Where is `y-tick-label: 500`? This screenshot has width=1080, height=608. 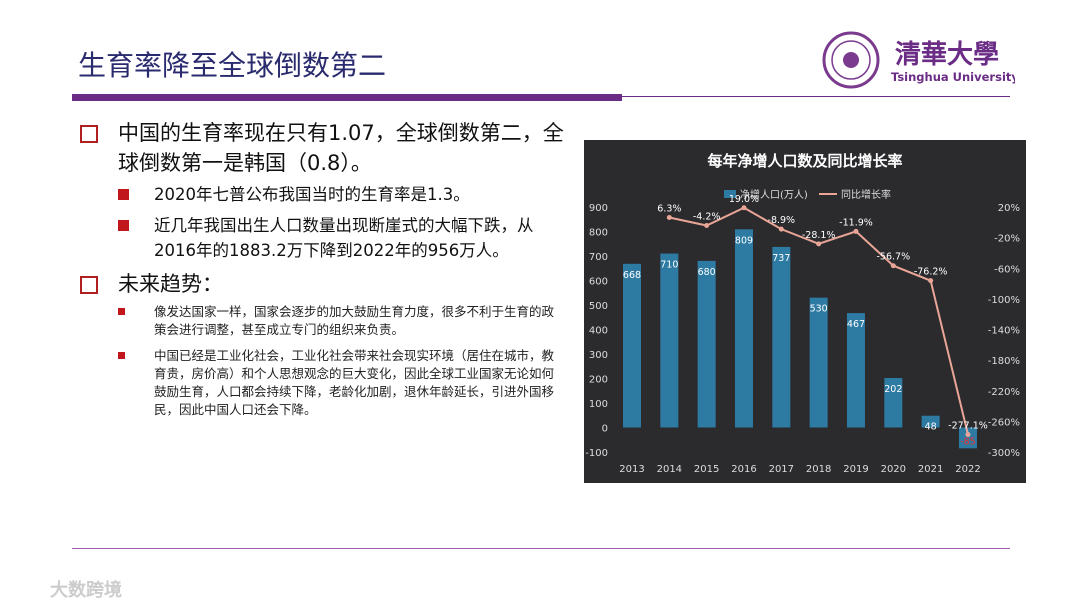 y-tick-label: 500 is located at coordinates (598, 306).